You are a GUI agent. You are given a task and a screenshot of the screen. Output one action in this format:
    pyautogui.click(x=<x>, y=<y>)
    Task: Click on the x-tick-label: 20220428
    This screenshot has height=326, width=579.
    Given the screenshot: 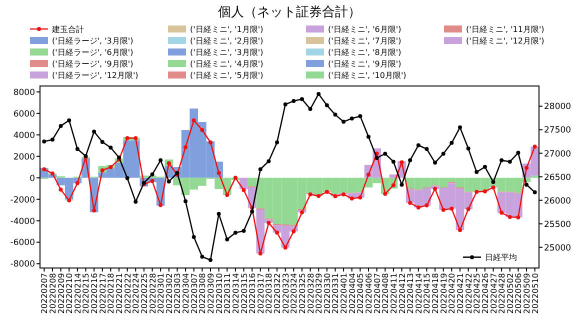 What is the action you would take?
    pyautogui.click(x=502, y=293)
    